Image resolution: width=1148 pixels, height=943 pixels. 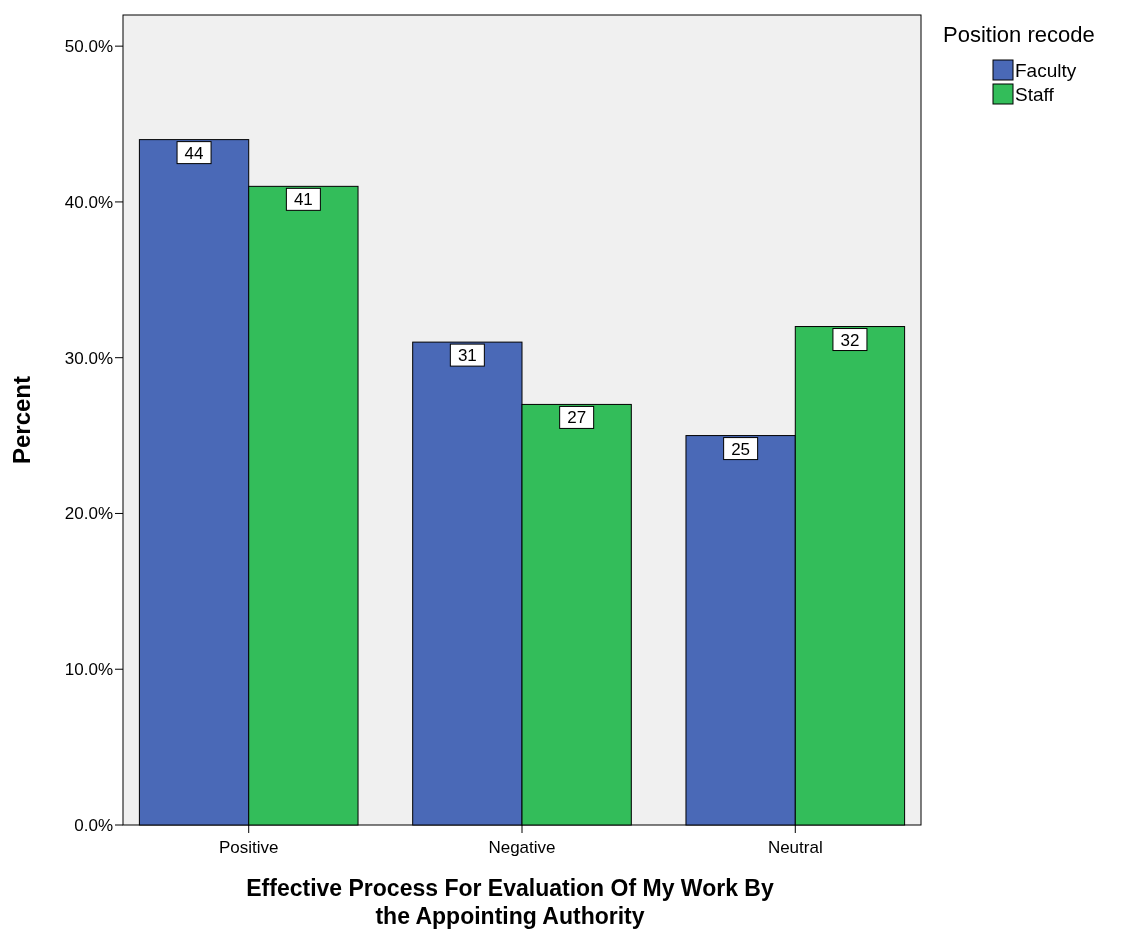 What do you see at coordinates (850, 340) in the screenshot?
I see `data-label: 32` at bounding box center [850, 340].